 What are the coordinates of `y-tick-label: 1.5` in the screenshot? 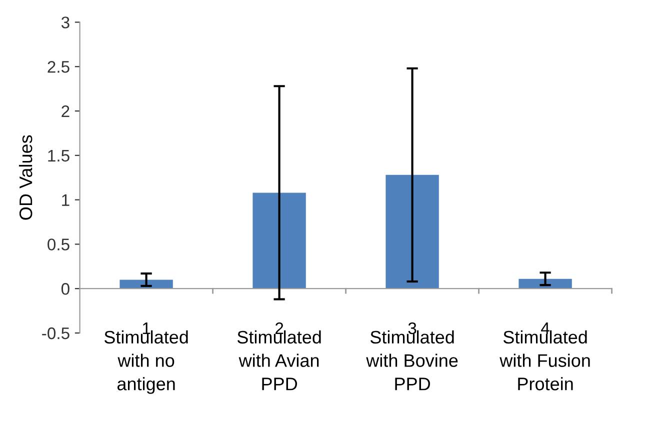 It's located at (59, 156).